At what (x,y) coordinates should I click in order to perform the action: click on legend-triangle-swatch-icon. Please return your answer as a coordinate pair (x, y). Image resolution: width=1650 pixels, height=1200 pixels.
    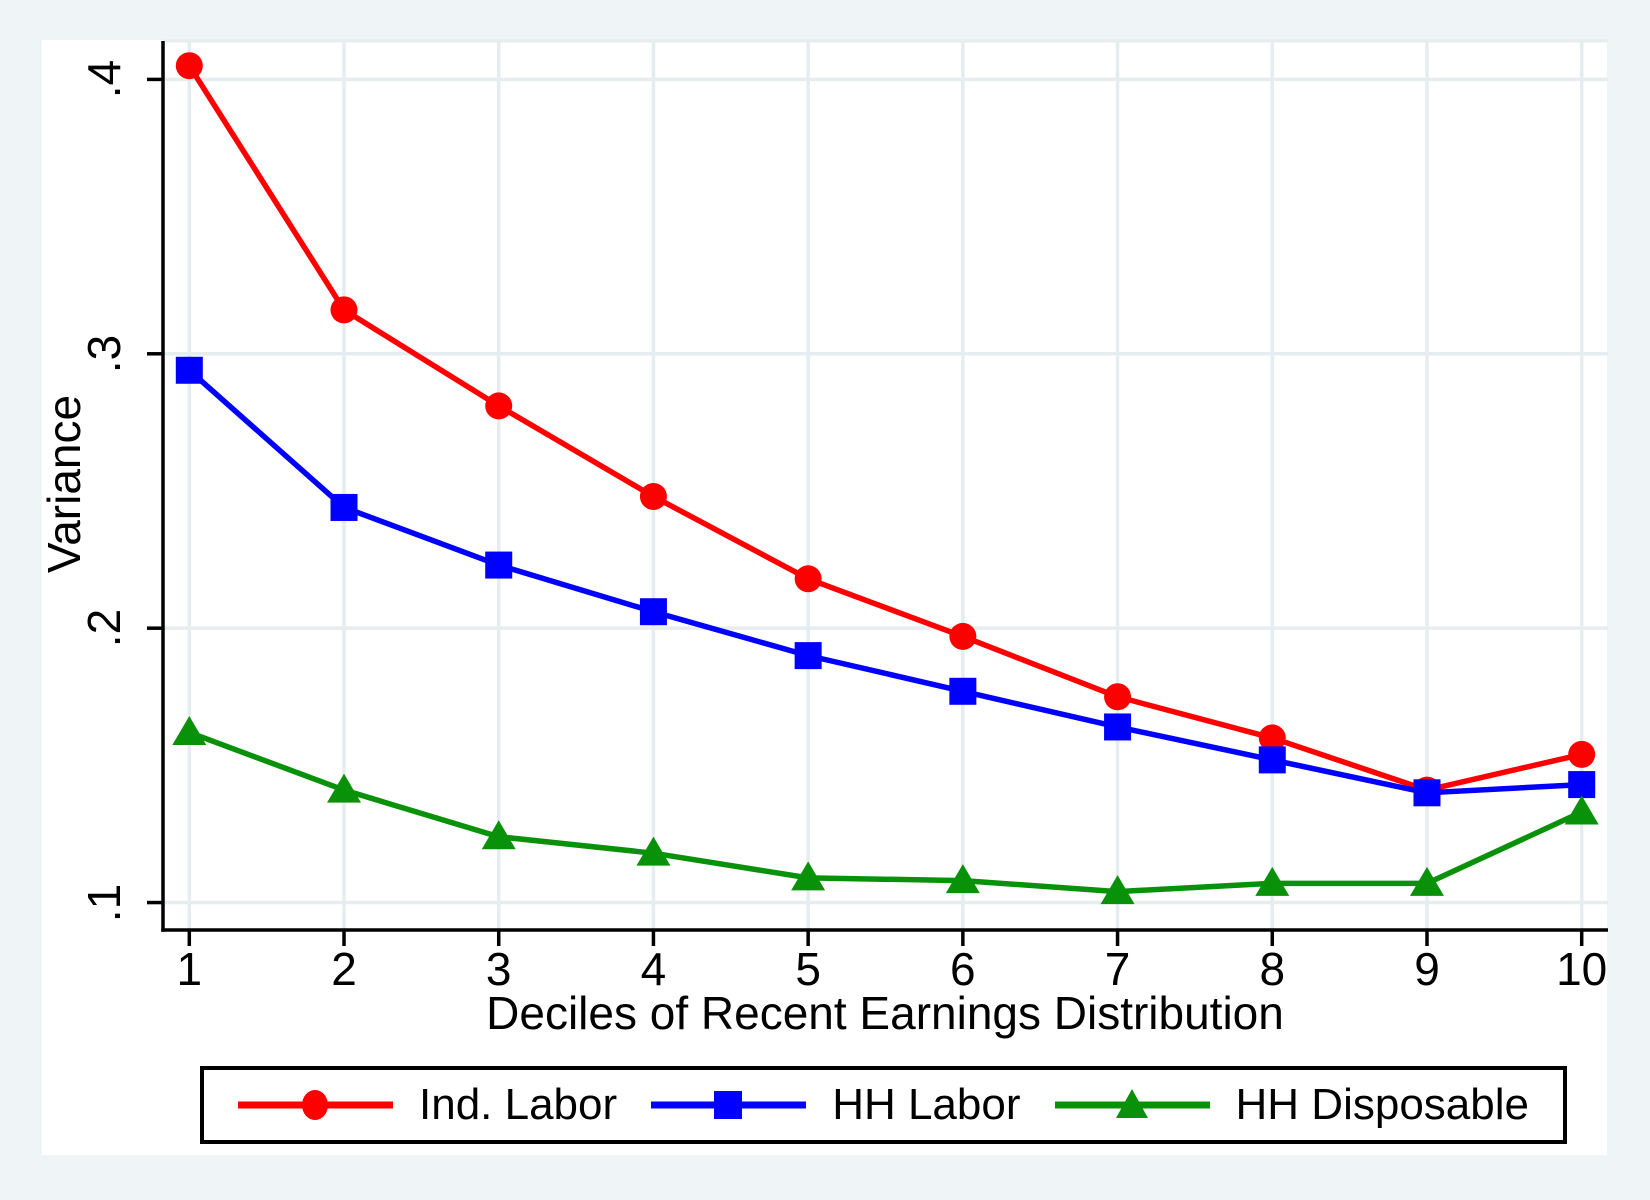
    Looking at the image, I should click on (1132, 1103).